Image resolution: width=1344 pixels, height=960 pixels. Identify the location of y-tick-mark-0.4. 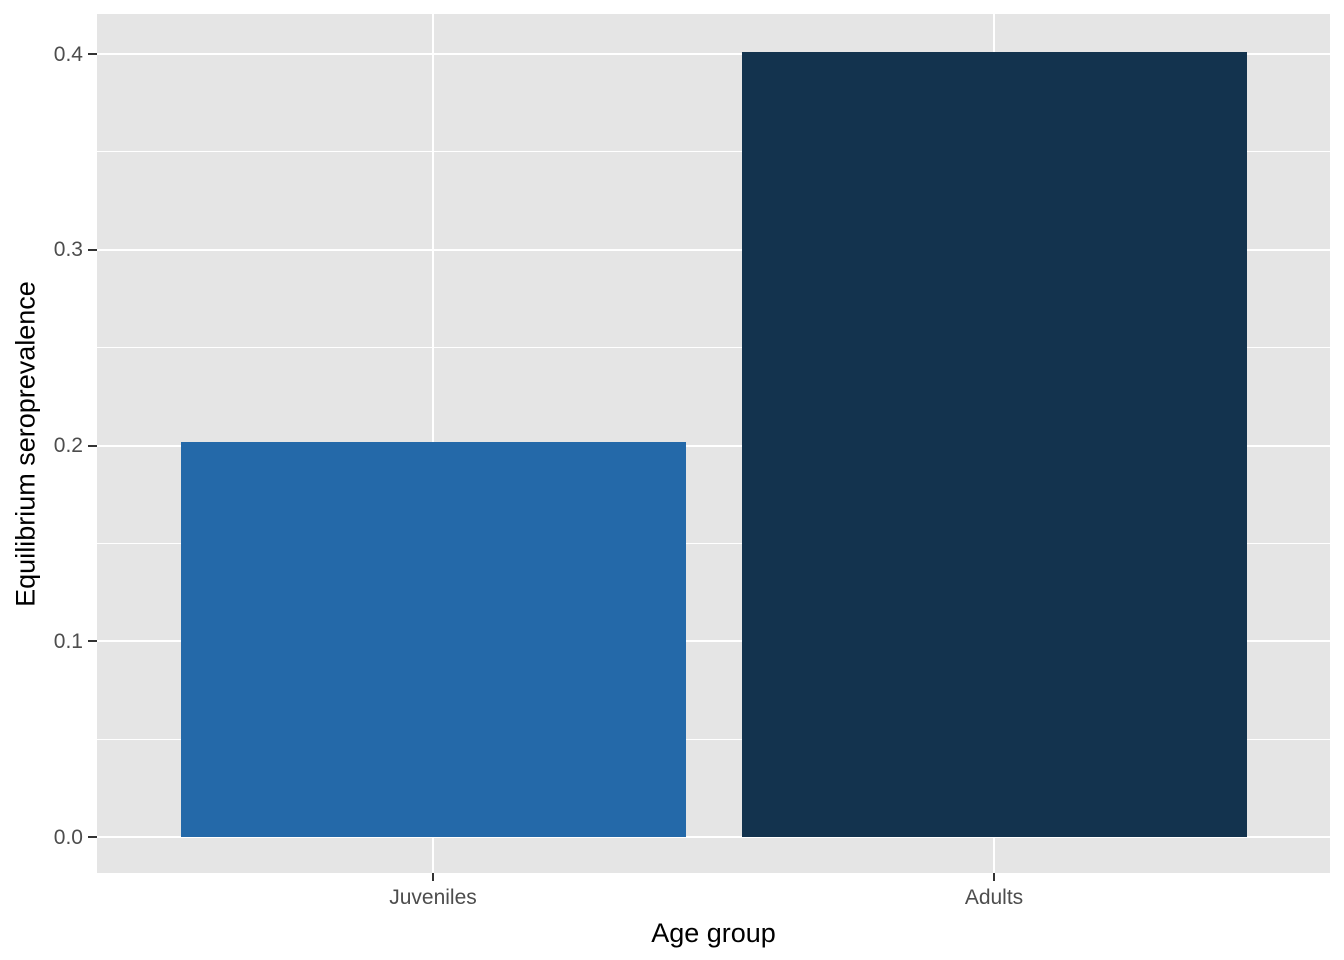
(92, 54).